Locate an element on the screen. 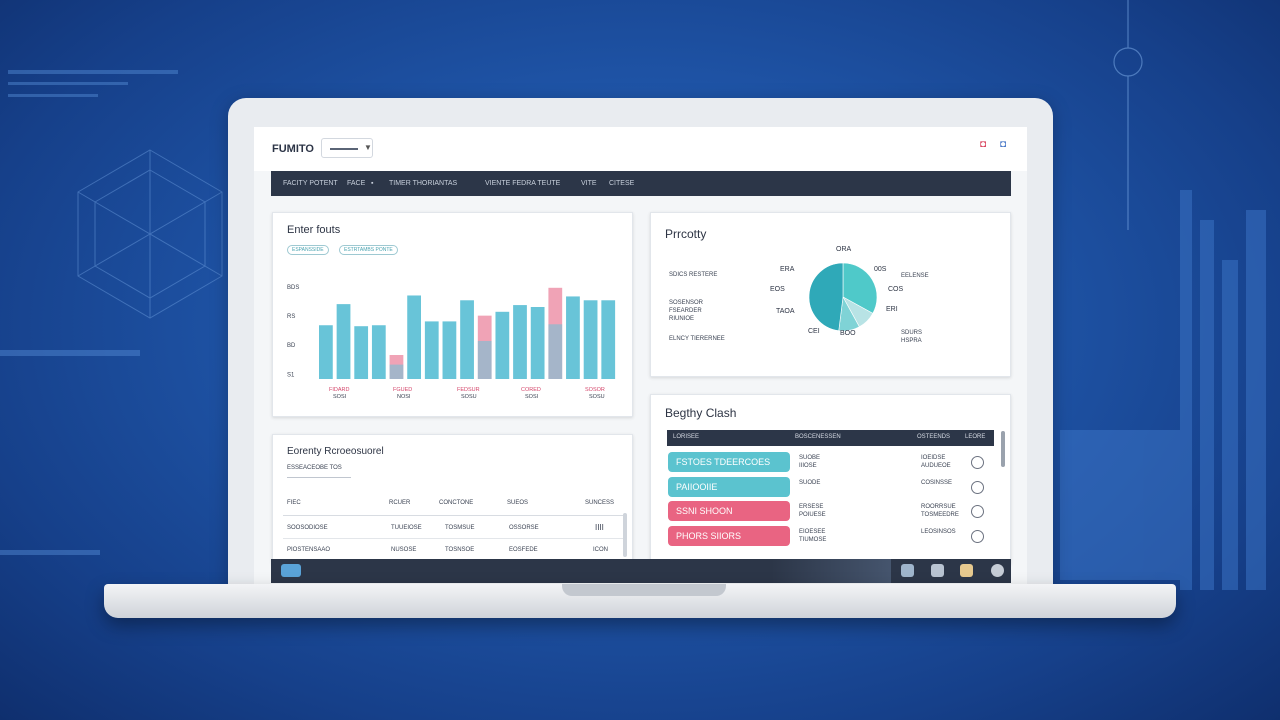 Image resolution: width=1280 pixels, height=720 pixels. pie-label: ERI is located at coordinates (892, 309).